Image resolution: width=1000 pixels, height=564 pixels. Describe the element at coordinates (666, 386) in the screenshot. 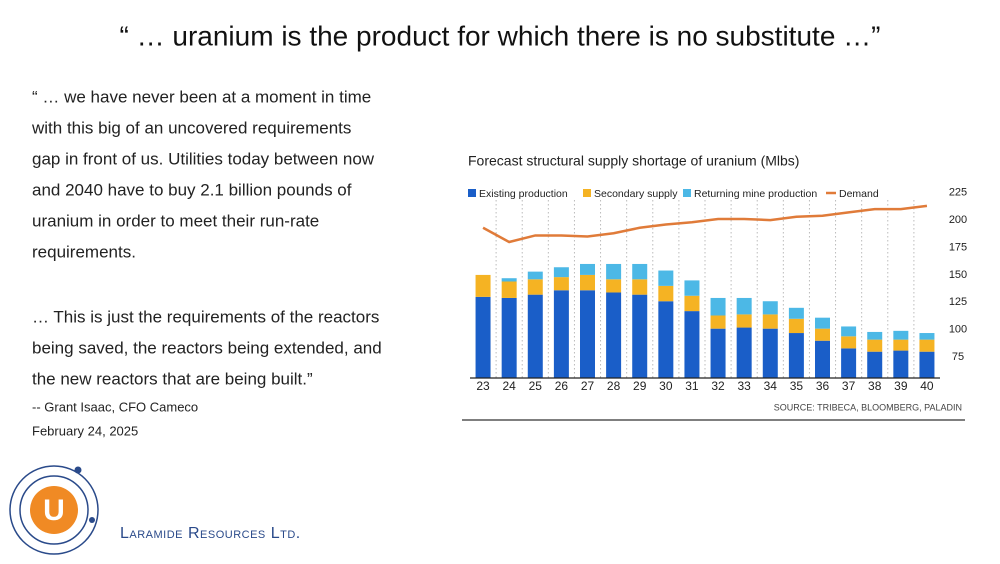

I see `x-tick-label: 30` at that location.